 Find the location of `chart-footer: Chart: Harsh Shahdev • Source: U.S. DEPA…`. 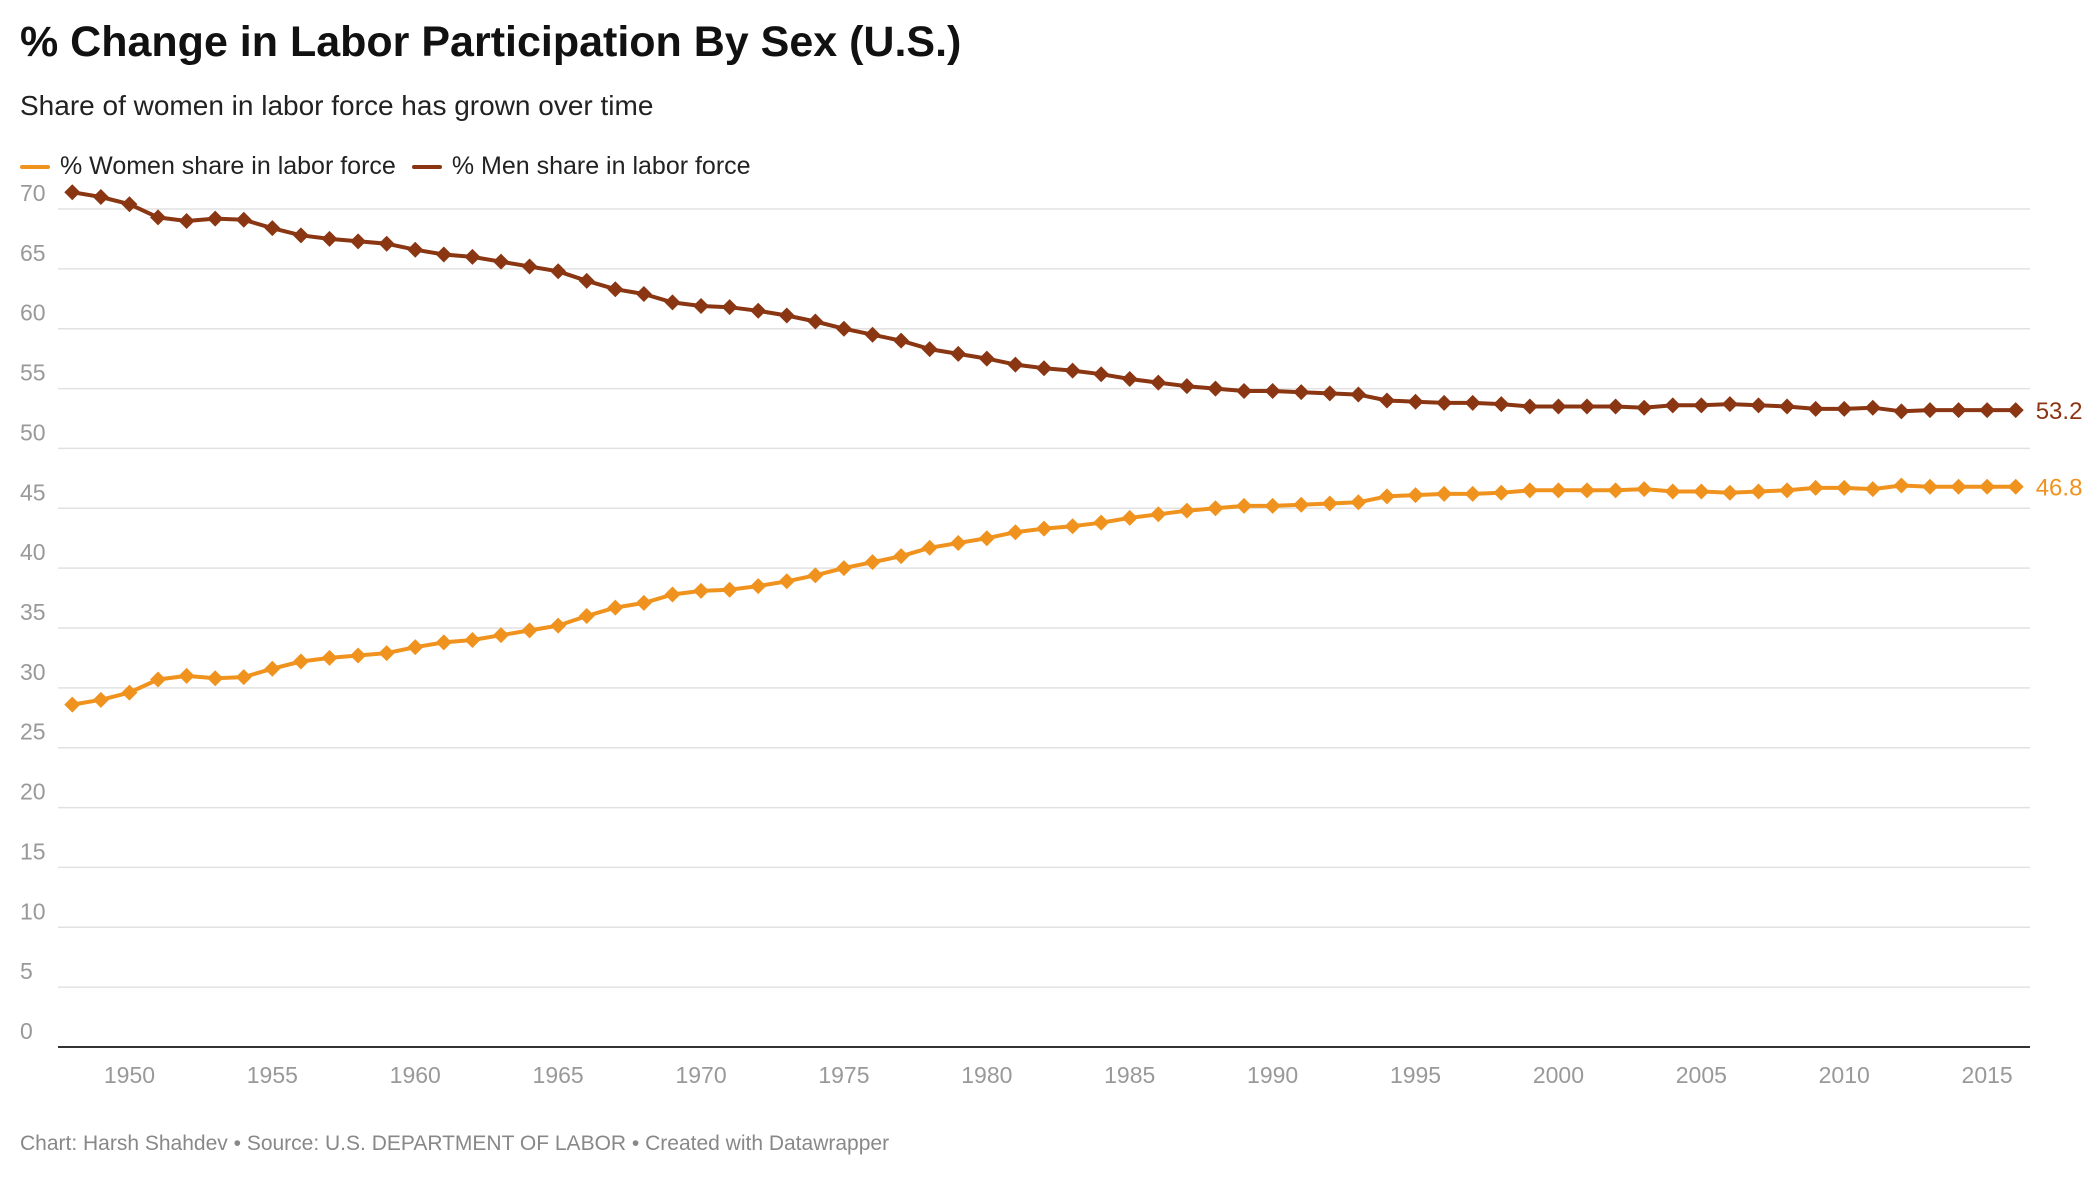

chart-footer: Chart: Harsh Shahdev • Source: U.S. DEPA… is located at coordinates (454, 1144).